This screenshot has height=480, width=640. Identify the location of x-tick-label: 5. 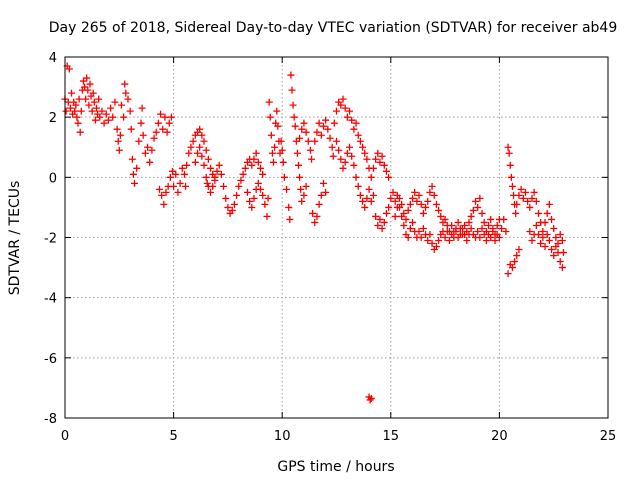
(173, 436).